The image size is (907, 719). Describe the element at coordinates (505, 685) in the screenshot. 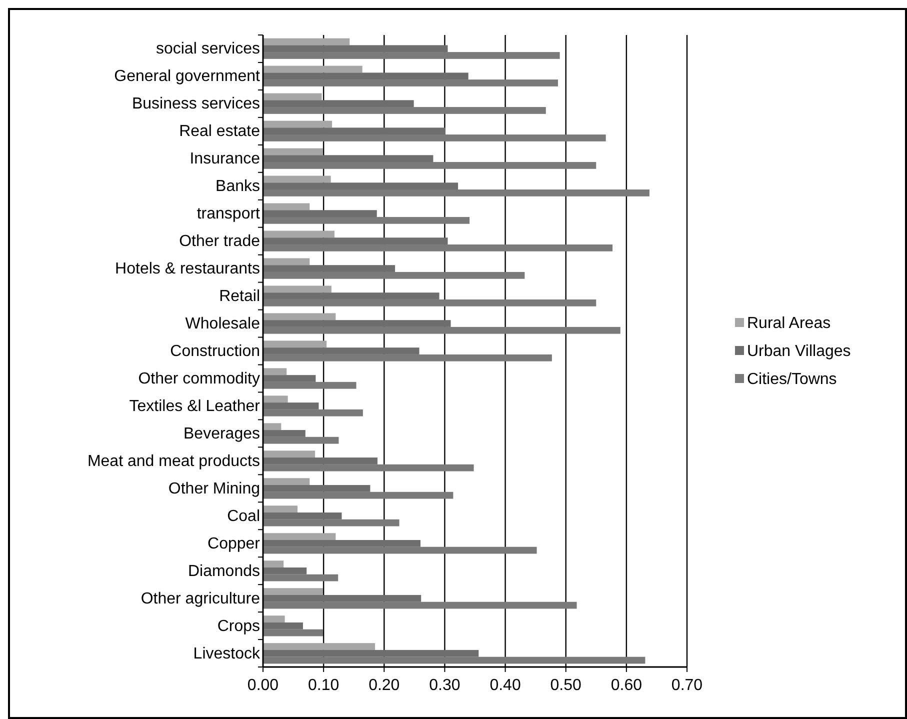

I see `x-tick-label: 0.40` at that location.